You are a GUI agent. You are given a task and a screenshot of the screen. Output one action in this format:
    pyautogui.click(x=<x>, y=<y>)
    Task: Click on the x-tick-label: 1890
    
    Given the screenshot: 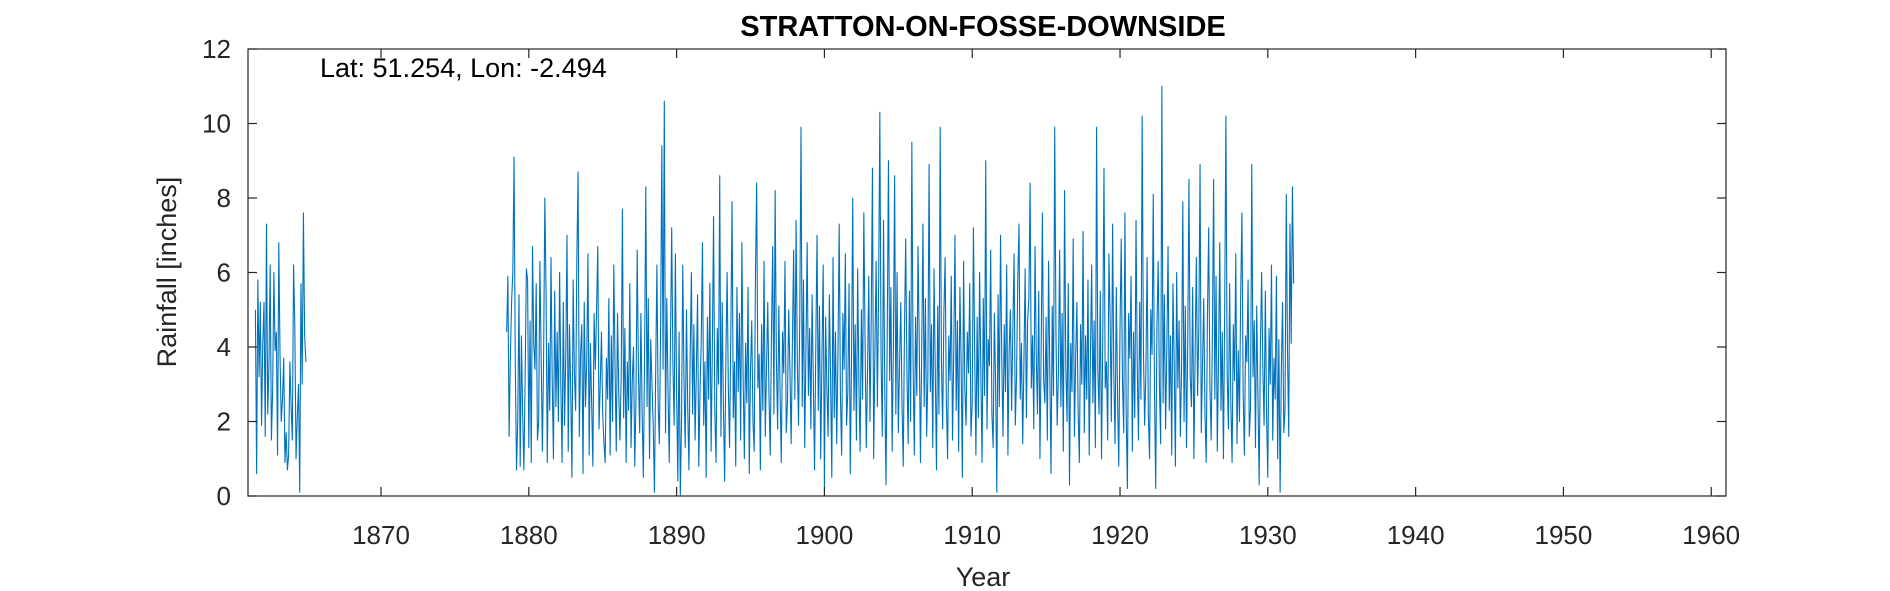 What is the action you would take?
    pyautogui.click(x=677, y=535)
    